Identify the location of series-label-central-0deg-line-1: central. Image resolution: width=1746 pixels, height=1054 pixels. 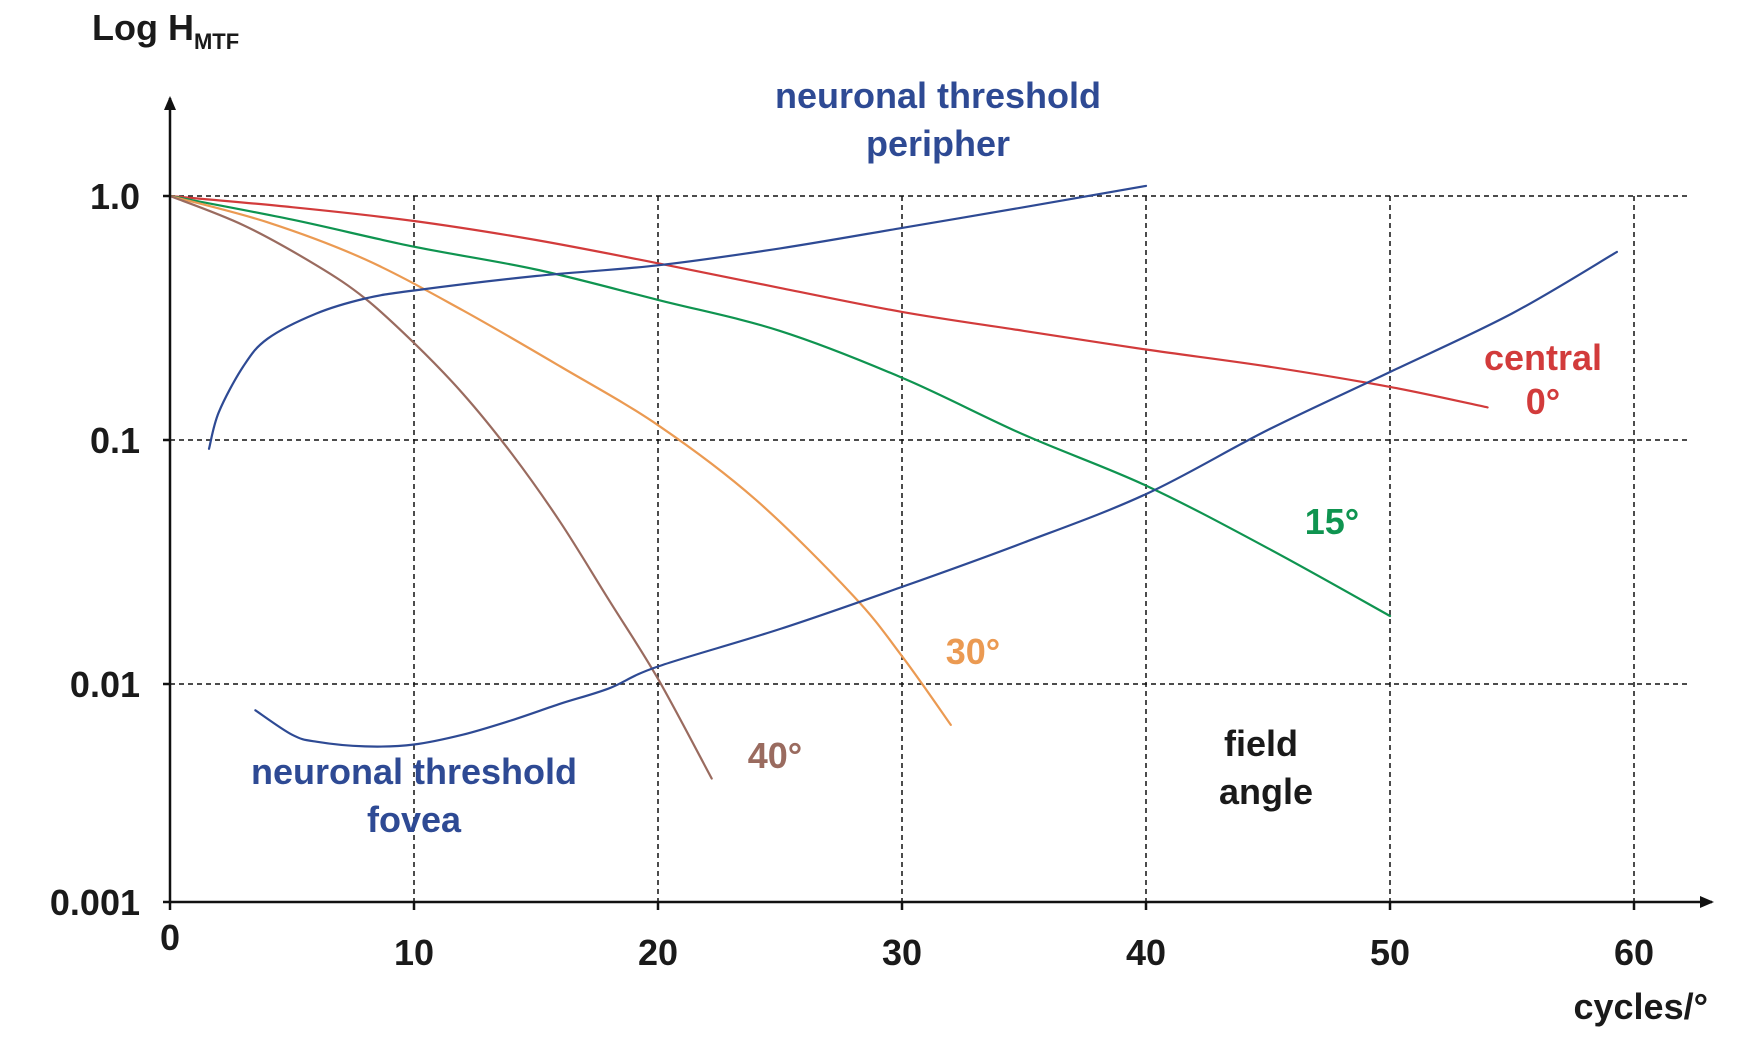
(1543, 357).